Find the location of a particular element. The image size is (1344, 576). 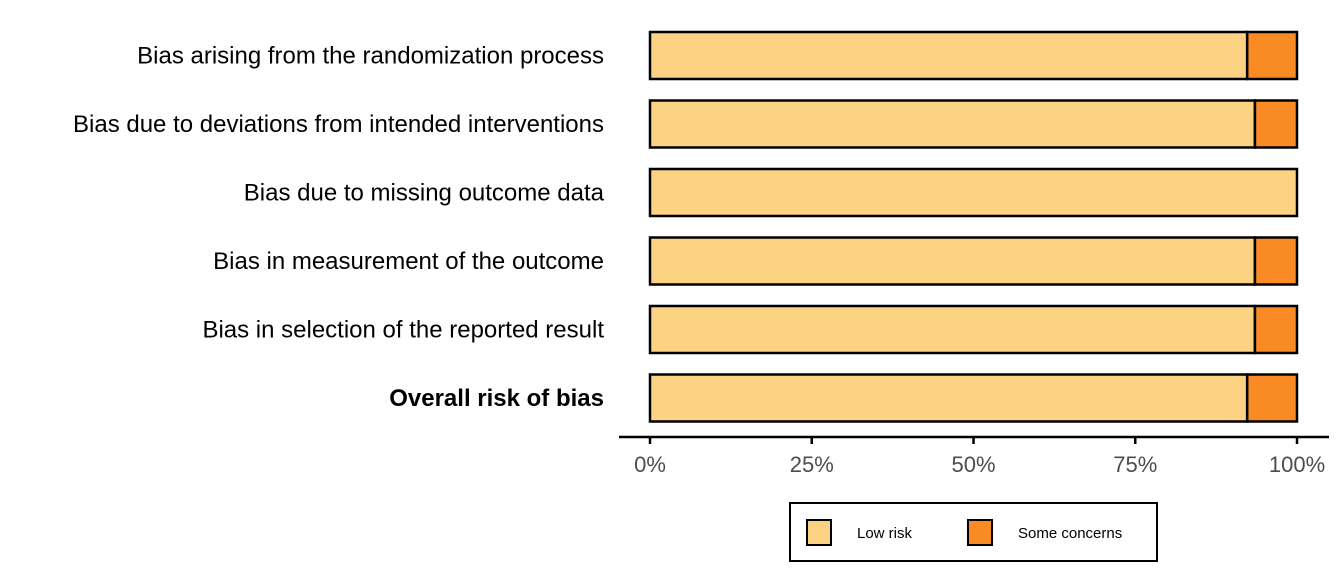

x-tick-label-0: 0% is located at coordinates (650, 464).